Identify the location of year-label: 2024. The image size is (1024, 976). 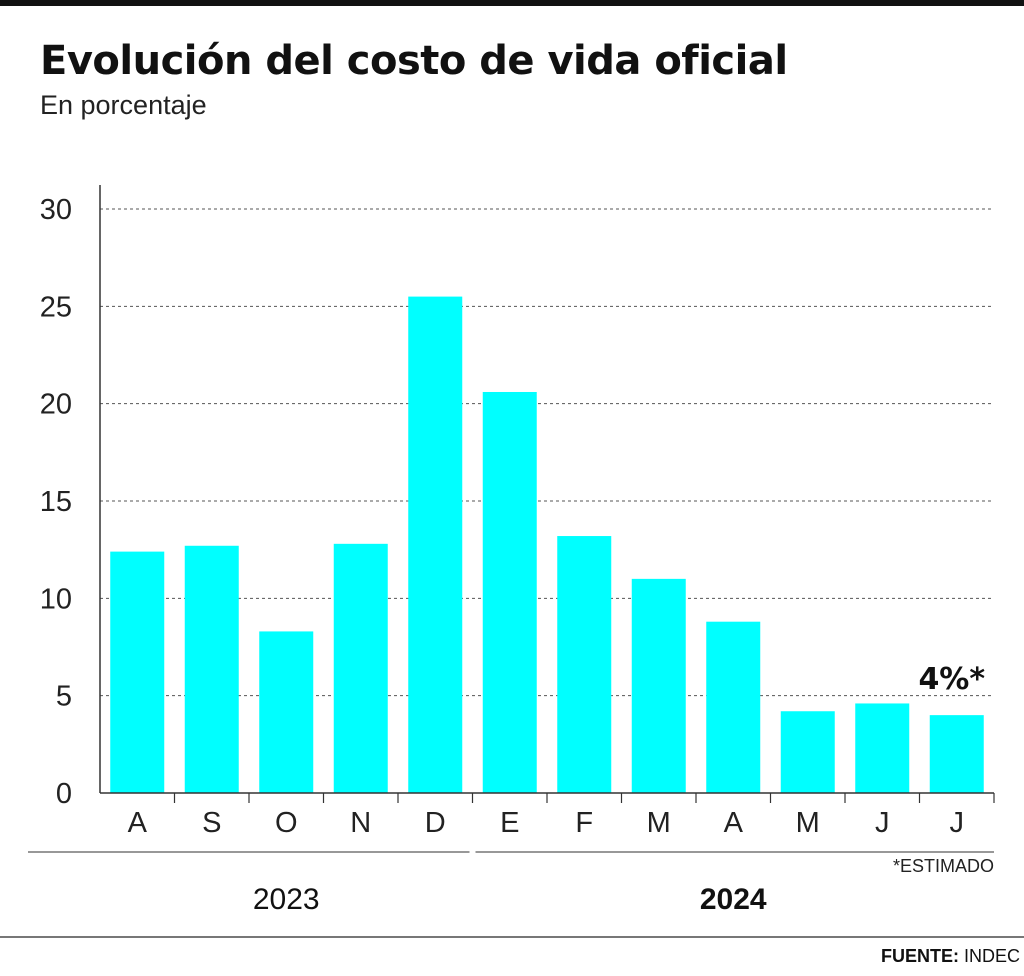
(733, 899).